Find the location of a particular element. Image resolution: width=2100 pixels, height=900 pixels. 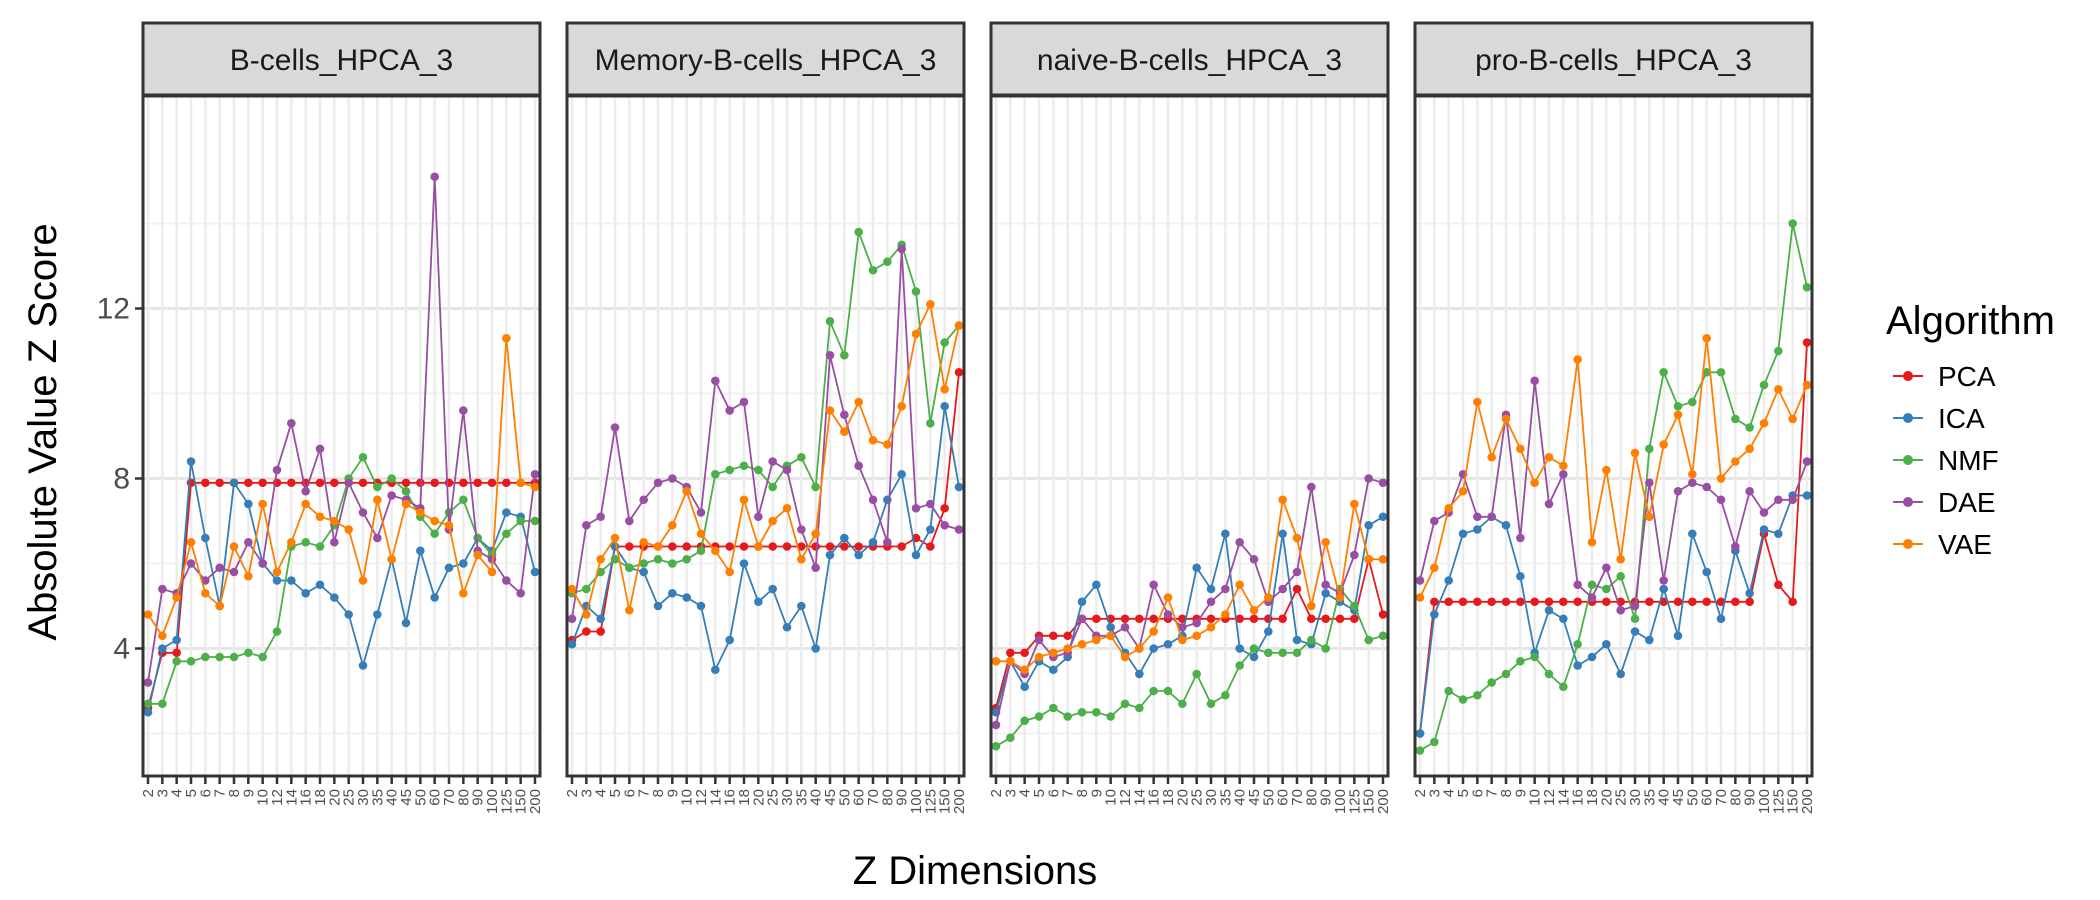

y-tick-label: 12 is located at coordinates (113, 309).